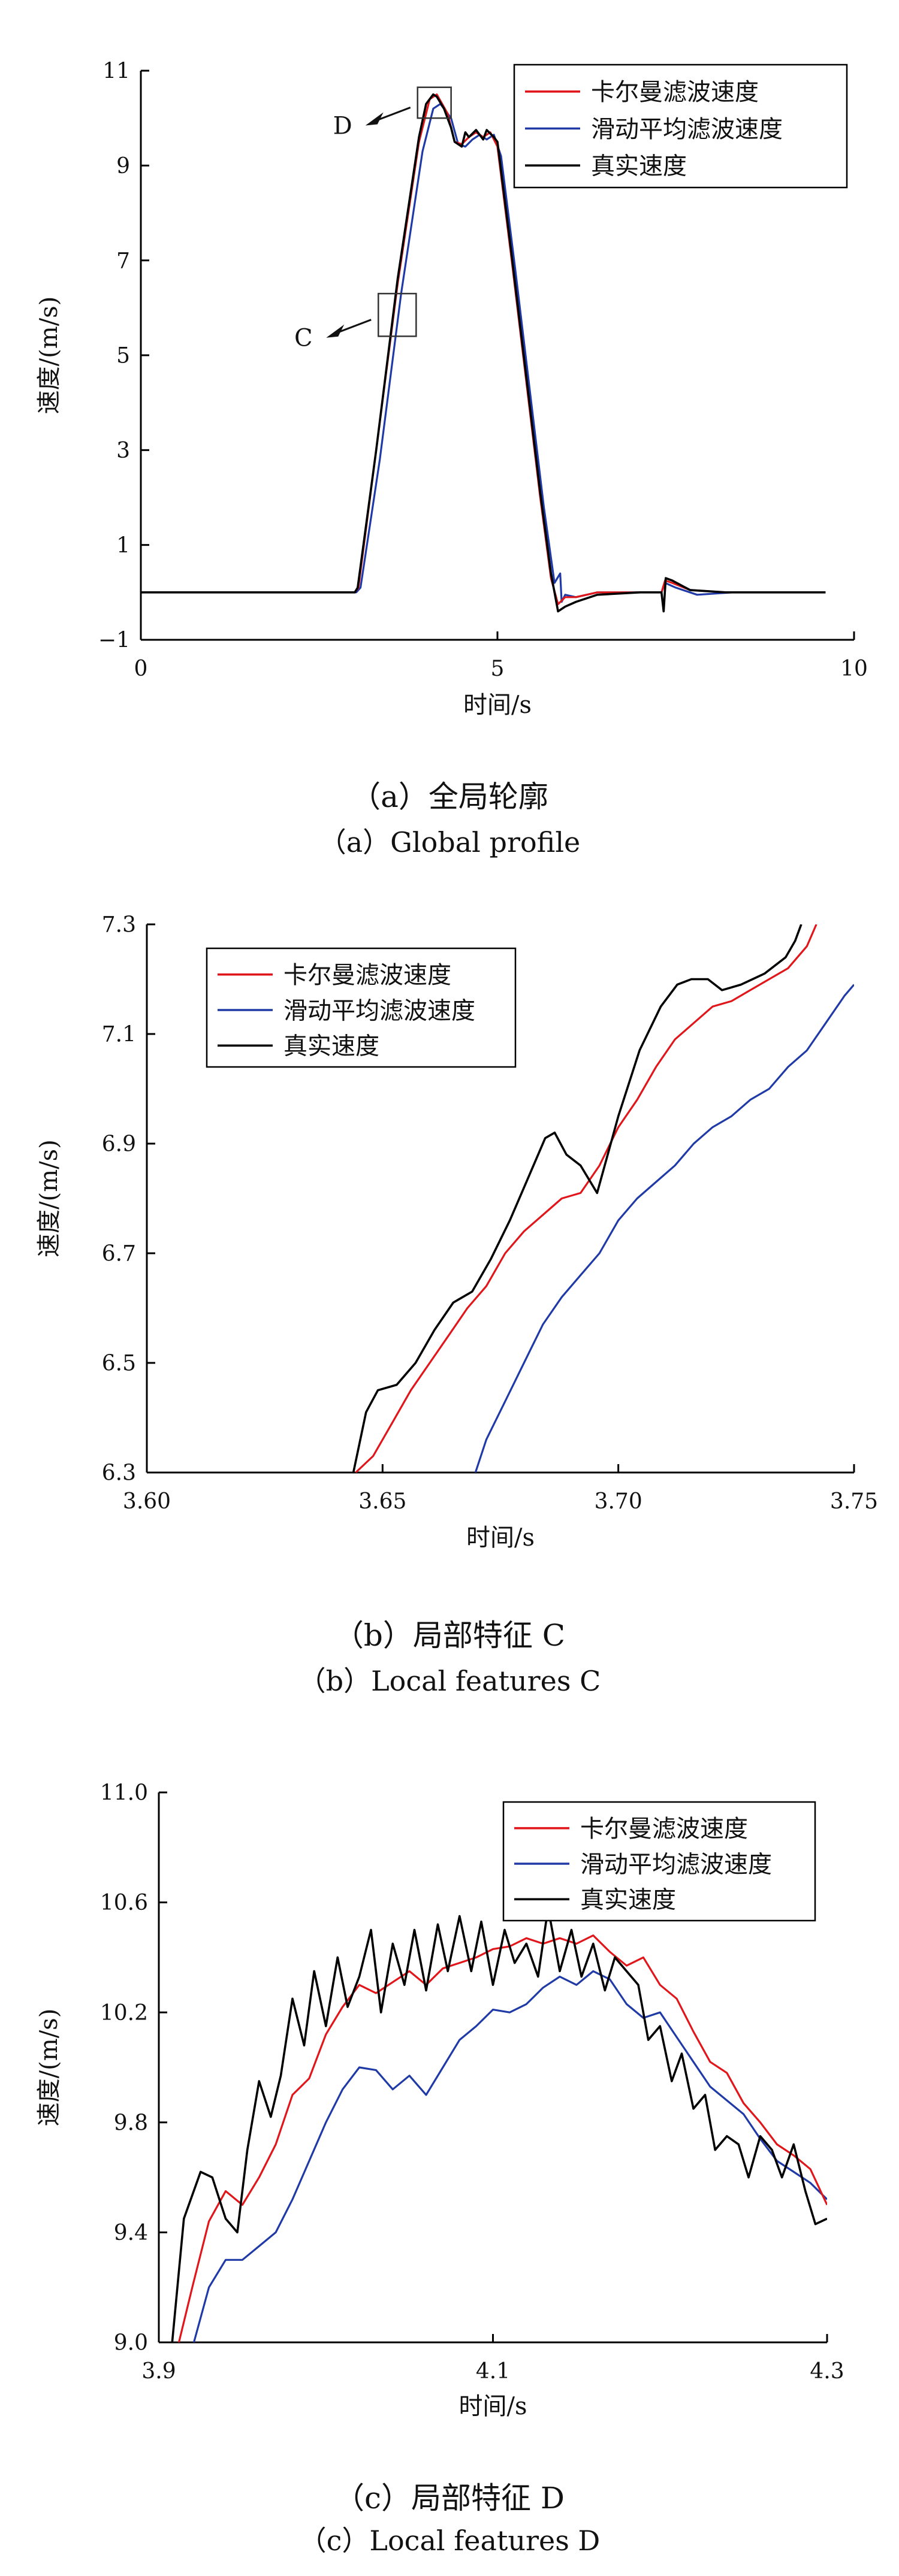 Image resolution: width=899 pixels, height=2576 pixels. Describe the element at coordinates (618, 1501) in the screenshot. I see `x-tick-label: 3.70` at that location.